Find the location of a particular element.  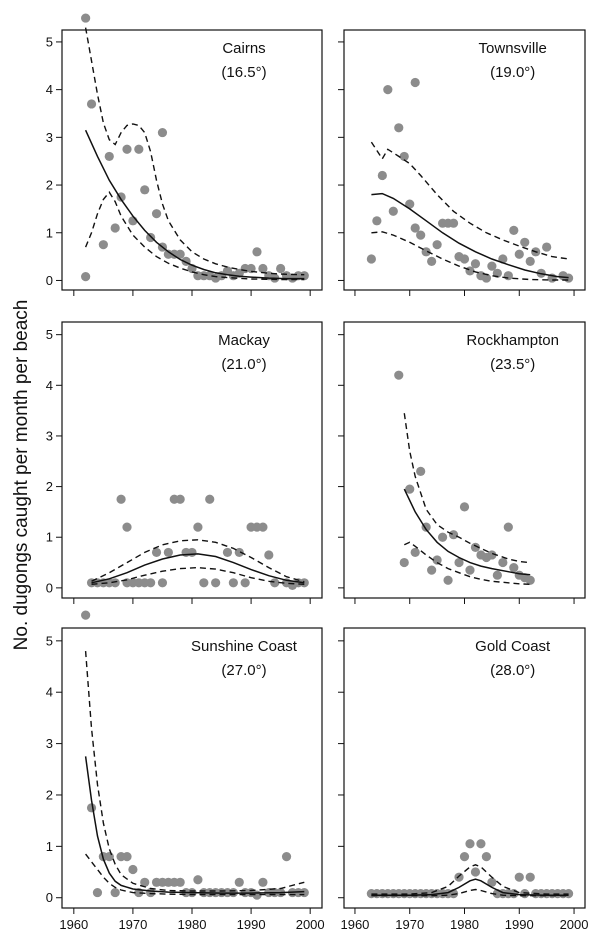

panel-latitude: (21.0°) is located at coordinates (243, 364).